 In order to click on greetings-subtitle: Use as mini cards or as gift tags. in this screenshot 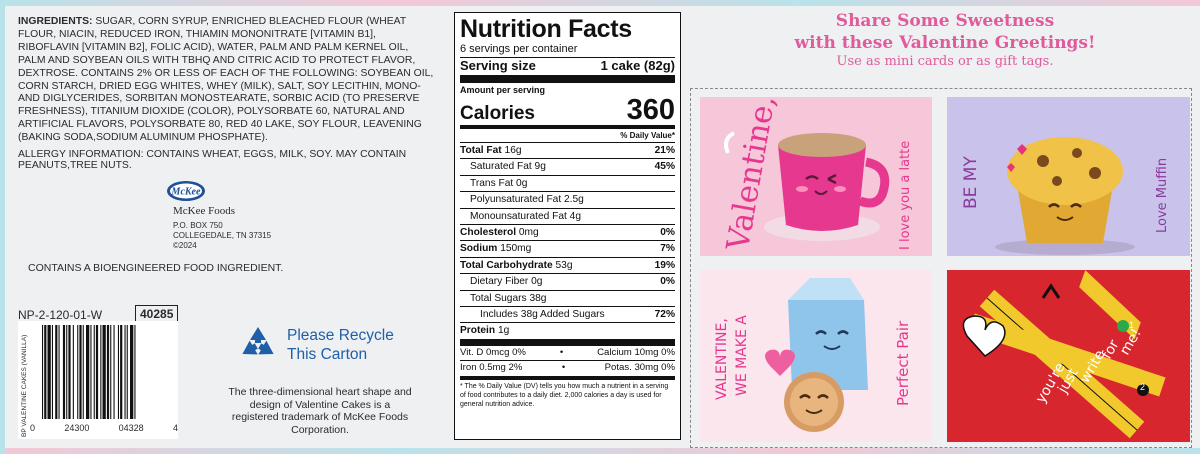, I will do `click(945, 61)`.